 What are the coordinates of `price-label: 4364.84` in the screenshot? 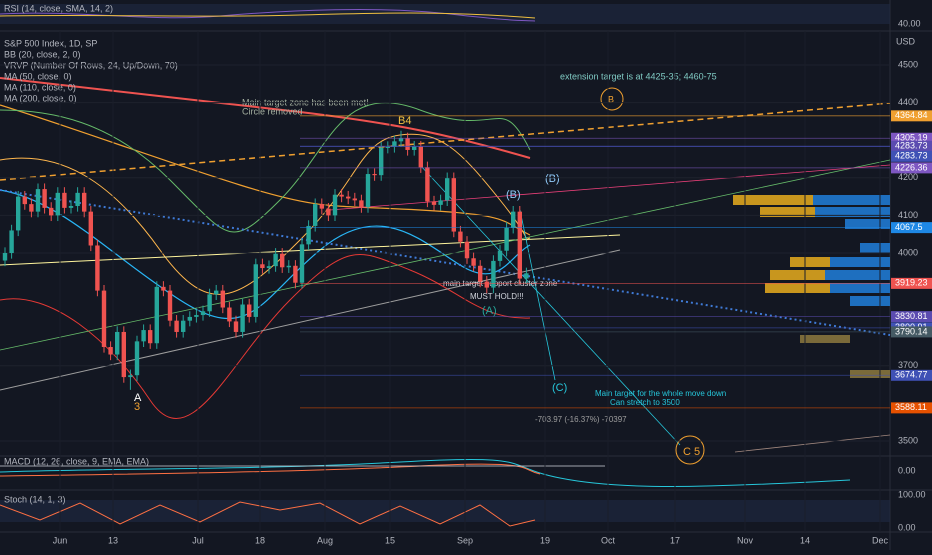 It's located at (911, 115).